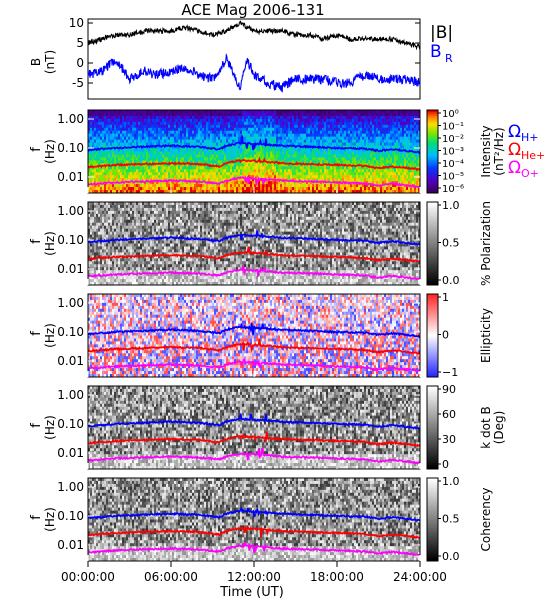  I want to click on y-tick-label: 0, so click(80, 63).